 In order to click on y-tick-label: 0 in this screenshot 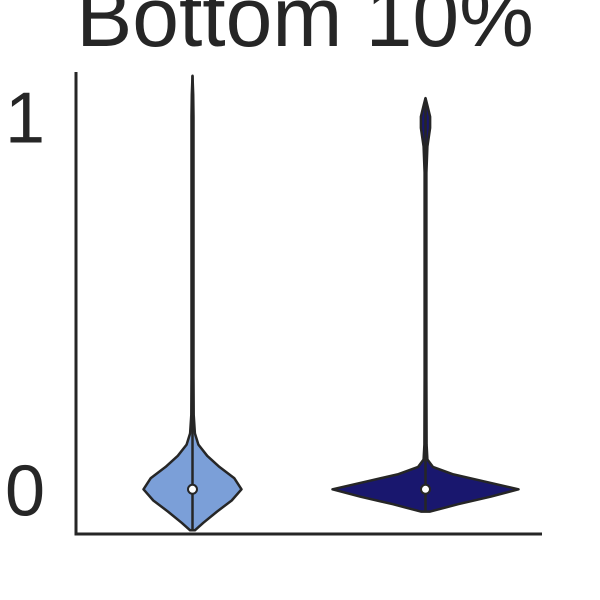, I will do `click(25, 491)`.